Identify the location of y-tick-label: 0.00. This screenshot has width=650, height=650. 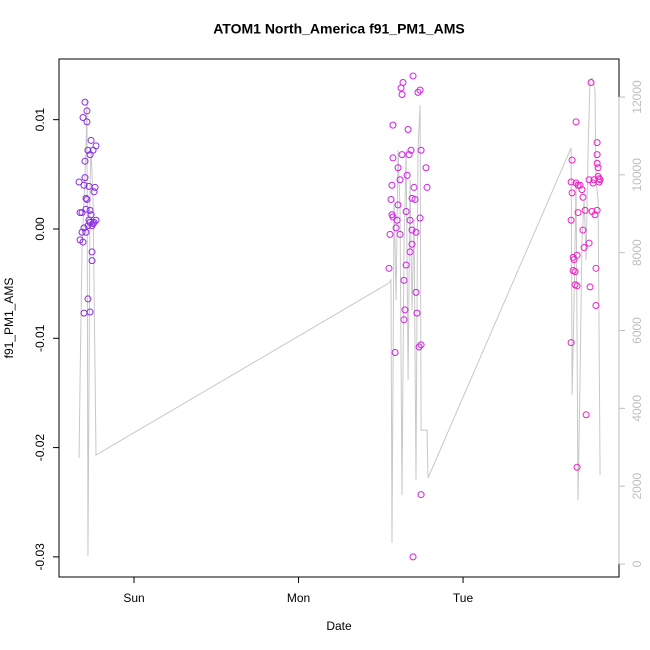
(40, 229).